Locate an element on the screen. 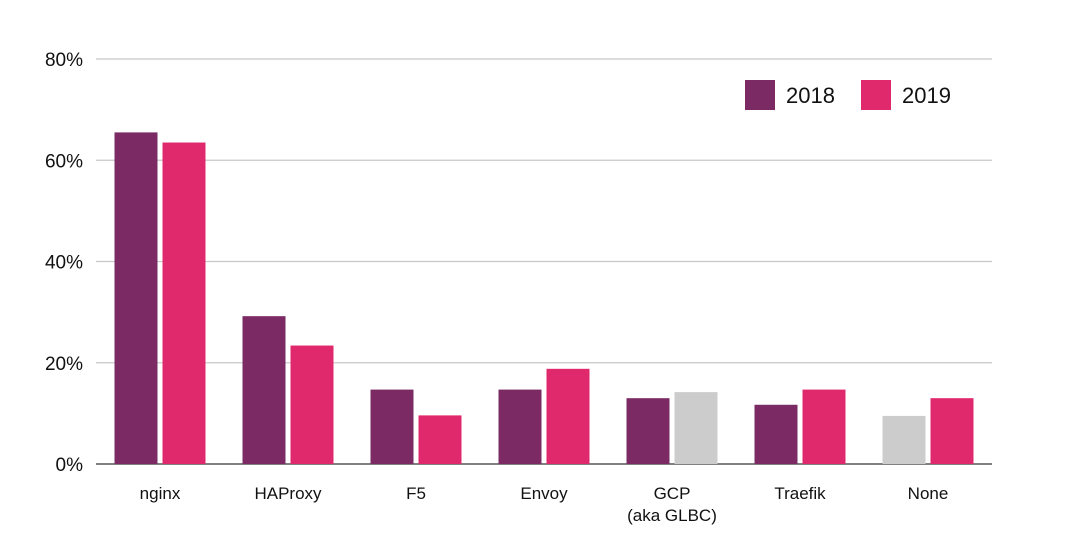 Image resolution: width=1068 pixels, height=555 pixels. y-axis-tick-labels: 0% 20% 40% 60% 80% is located at coordinates (64, 263).